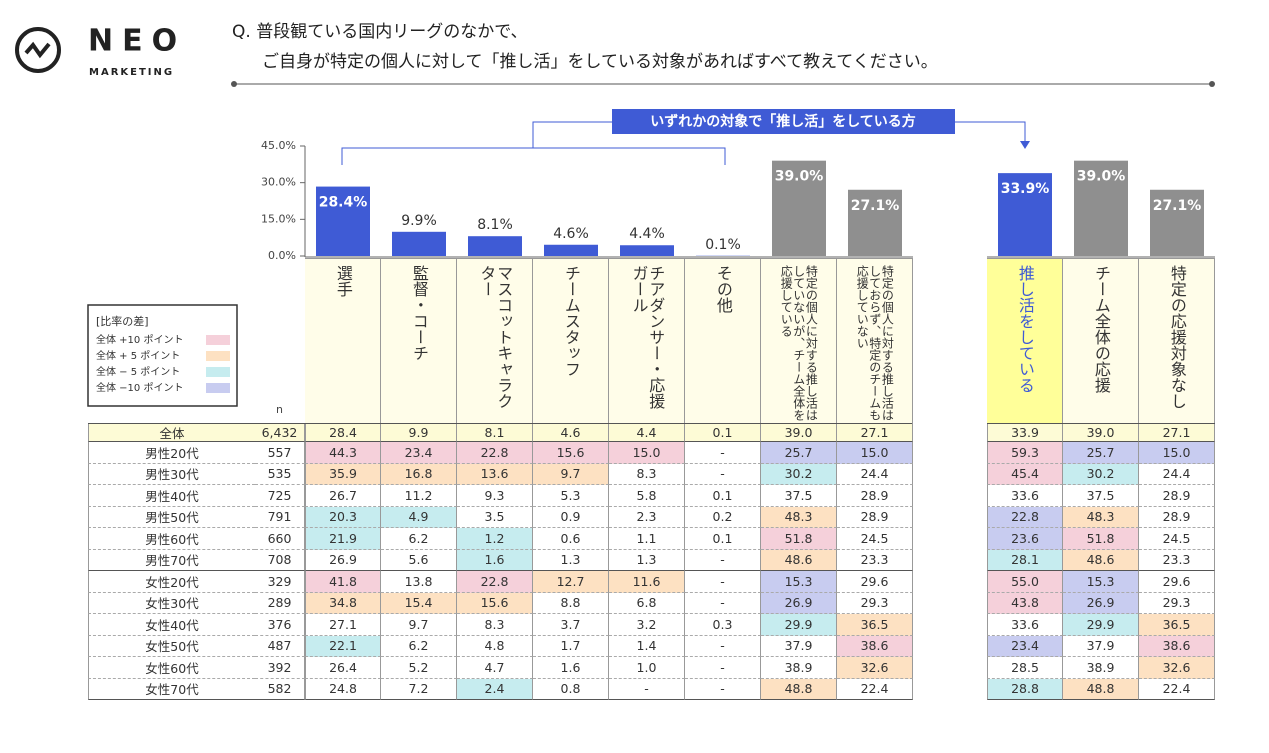 The height and width of the screenshot is (753, 1269). Describe the element at coordinates (799, 668) in the screenshot. I see `table-cell: 38.9` at that location.